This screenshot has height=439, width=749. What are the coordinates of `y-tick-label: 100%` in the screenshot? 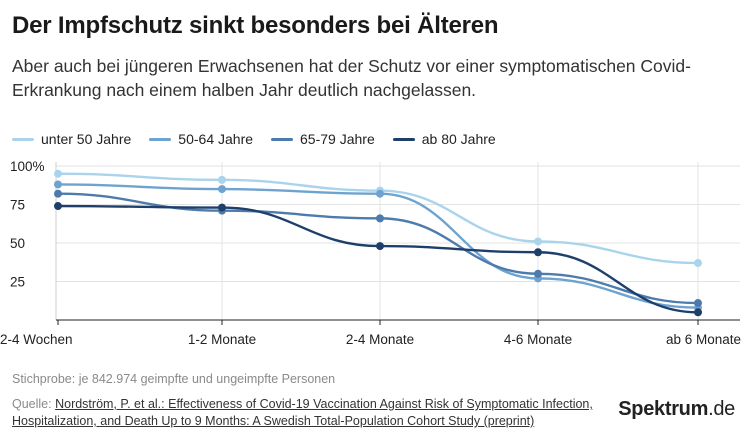 It's located at (27, 166).